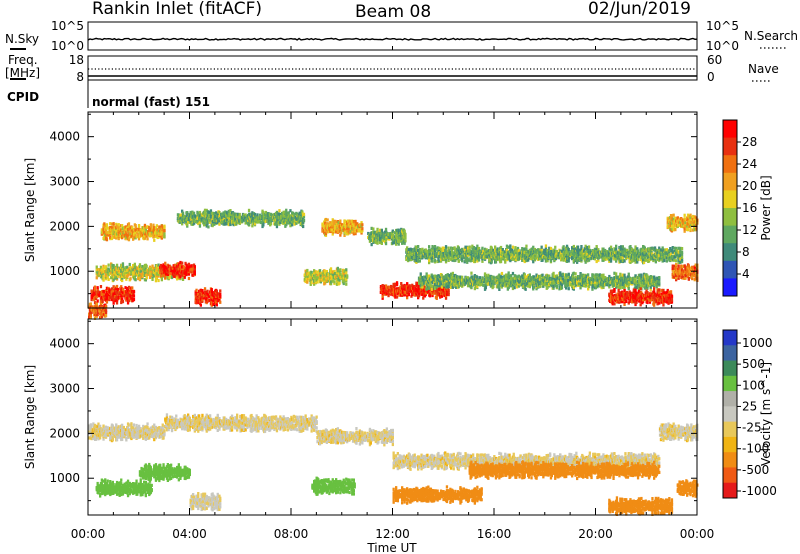 This screenshot has width=800, height=554. I want to click on freq-tick-bottom: 8, so click(80, 77).